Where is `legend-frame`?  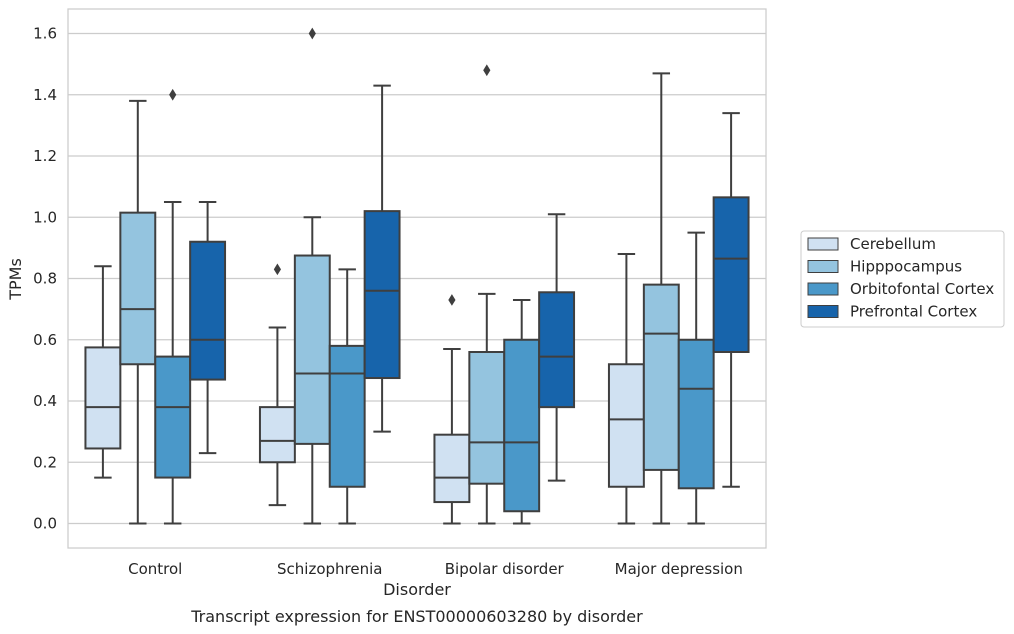 legend-frame is located at coordinates (902, 279).